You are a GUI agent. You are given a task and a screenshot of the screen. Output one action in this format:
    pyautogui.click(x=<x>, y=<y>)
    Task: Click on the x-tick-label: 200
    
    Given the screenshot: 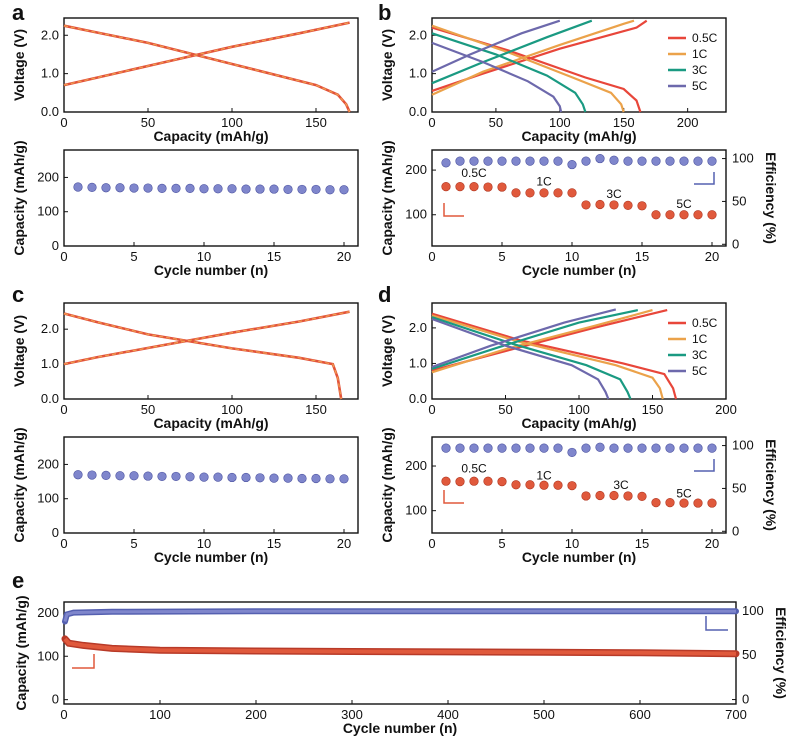 What is the action you would take?
    pyautogui.click(x=688, y=122)
    